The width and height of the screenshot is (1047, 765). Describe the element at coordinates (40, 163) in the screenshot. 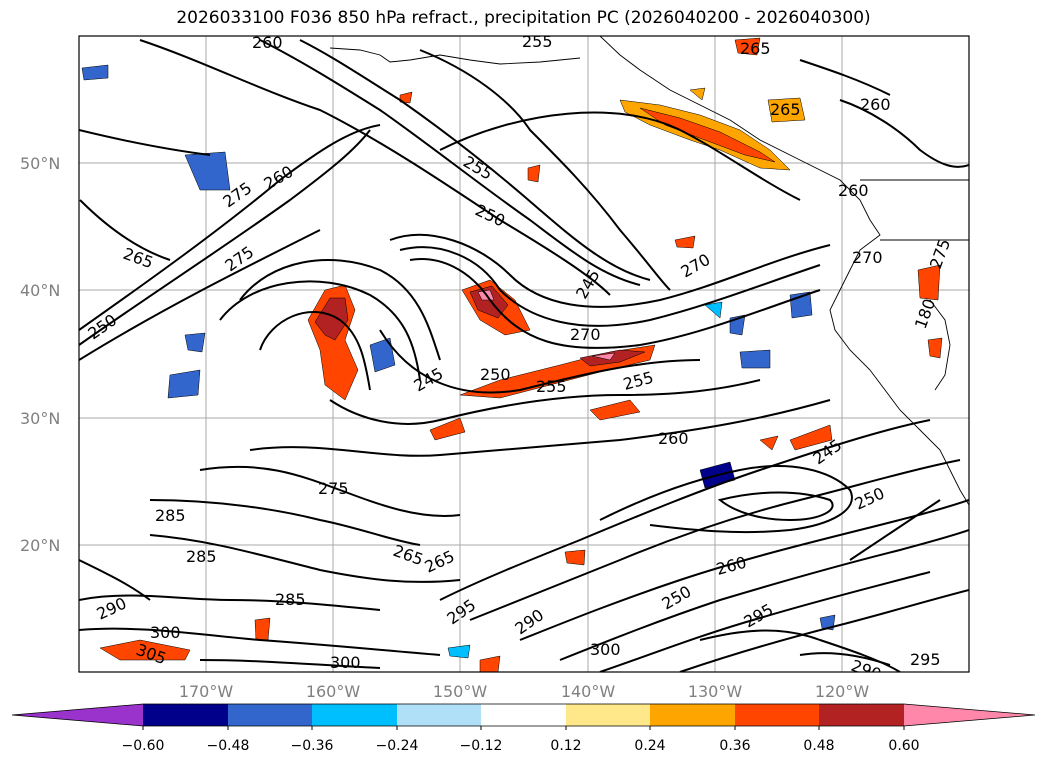

I see `lat-label-50n: 50°N` at that location.